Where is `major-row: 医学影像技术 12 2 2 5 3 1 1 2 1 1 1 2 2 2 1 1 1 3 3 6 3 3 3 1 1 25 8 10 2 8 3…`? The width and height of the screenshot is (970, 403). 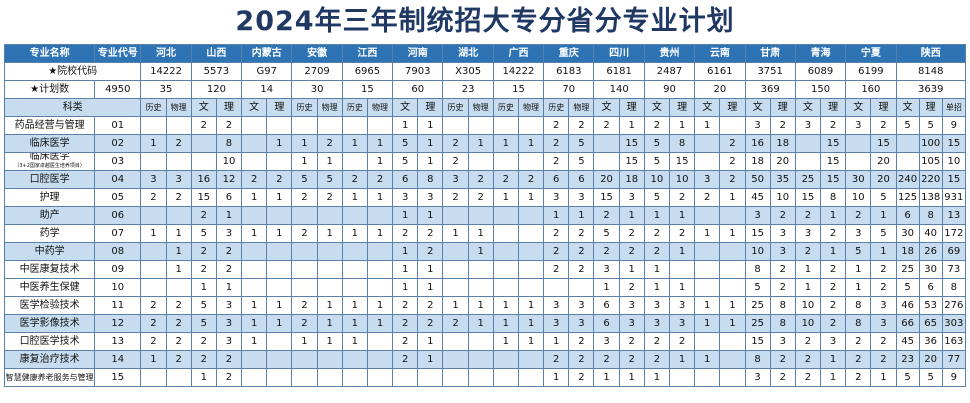
major-row: 医学影像技术 12 2 2 5 3 1 1 2 1 1 1 2 2 2 1 1 1 3 3 6 3 3 3 1 1 25 8 10 2 8 3… is located at coordinates (485, 323).